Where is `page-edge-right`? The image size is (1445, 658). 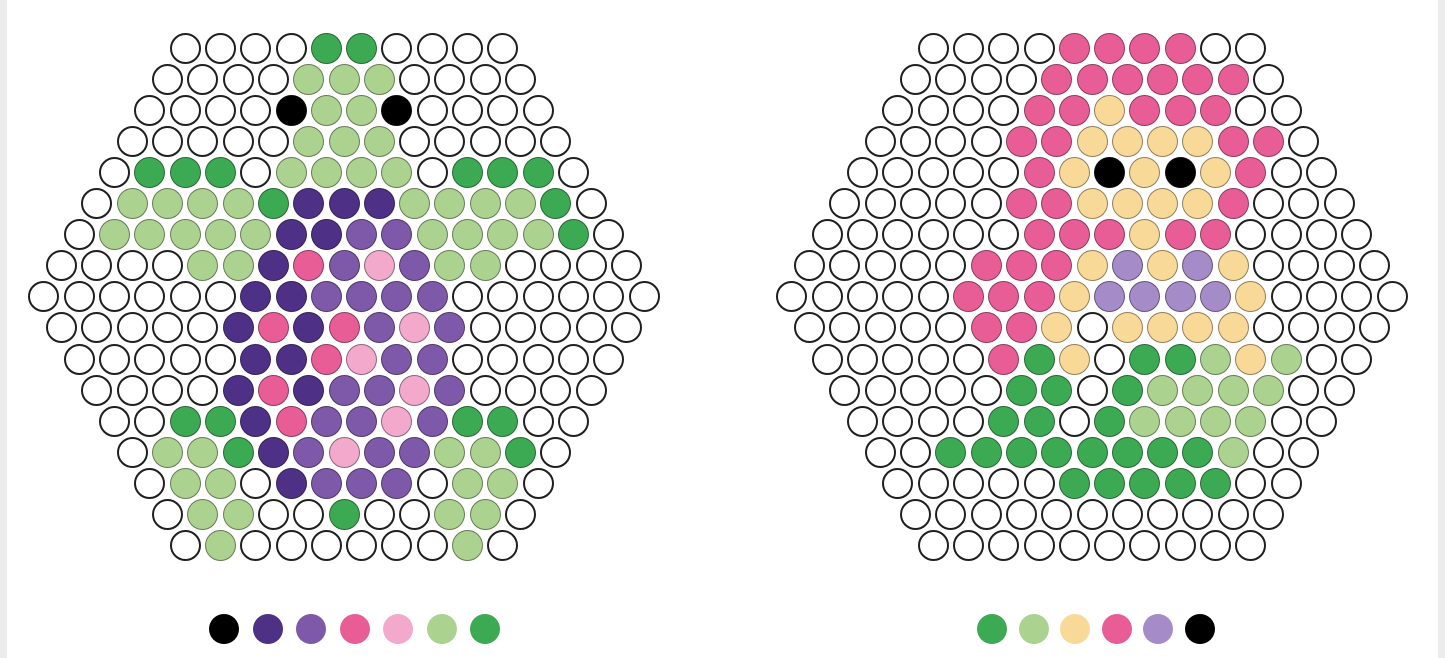 page-edge-right is located at coordinates (1441, 329).